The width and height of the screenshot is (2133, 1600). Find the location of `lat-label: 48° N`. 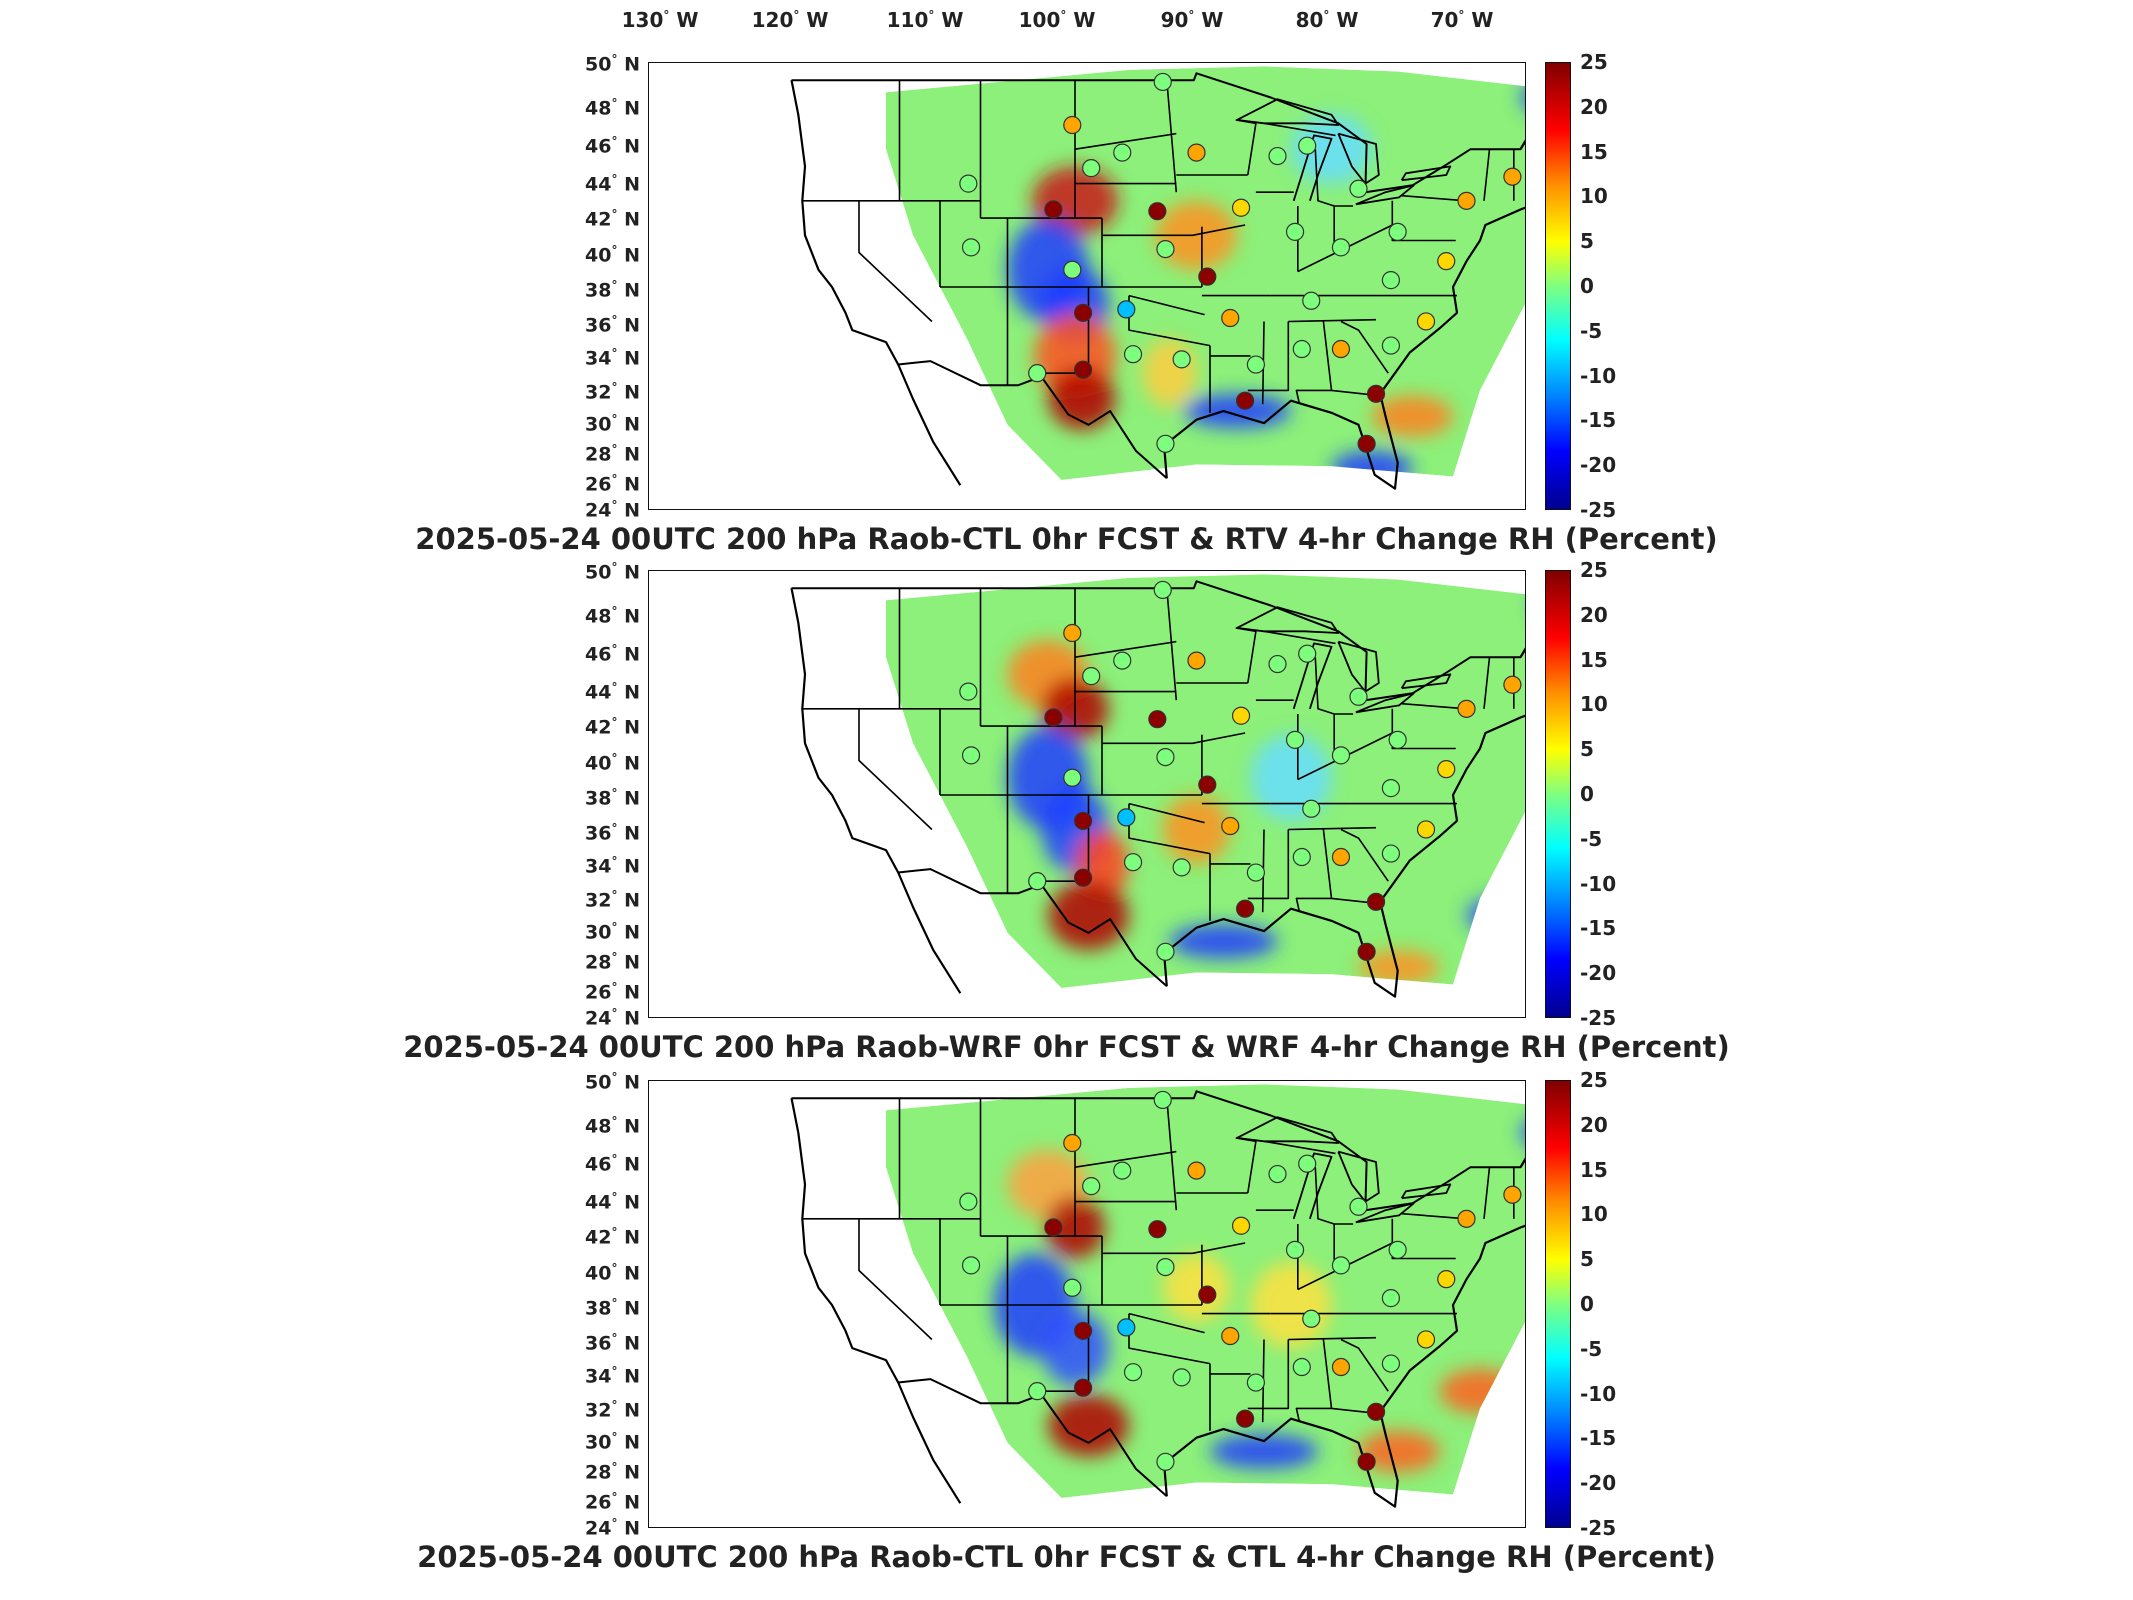

lat-label: 48° N is located at coordinates (612, 616).